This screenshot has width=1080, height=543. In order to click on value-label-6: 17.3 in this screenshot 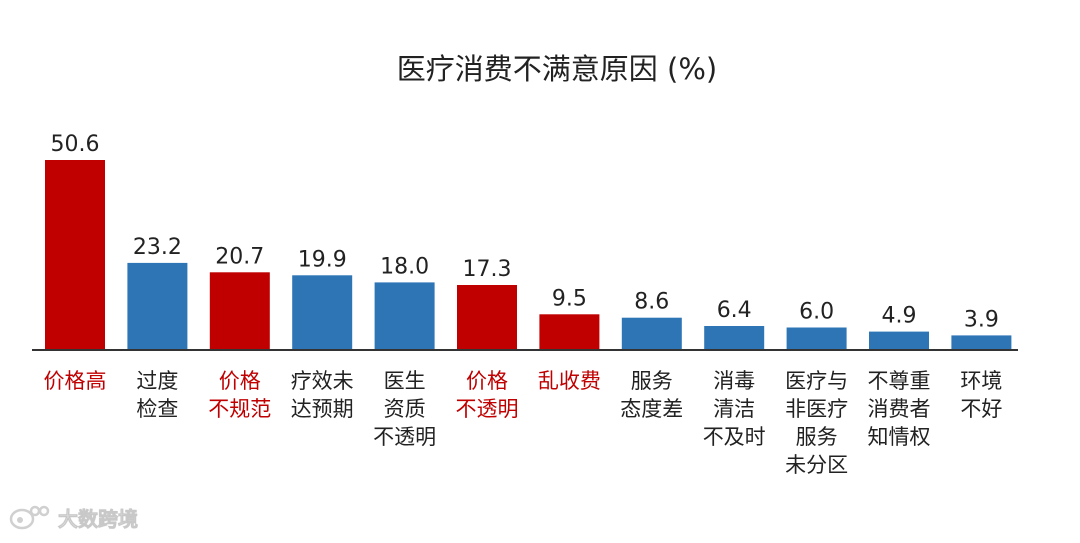, I will do `click(487, 269)`.